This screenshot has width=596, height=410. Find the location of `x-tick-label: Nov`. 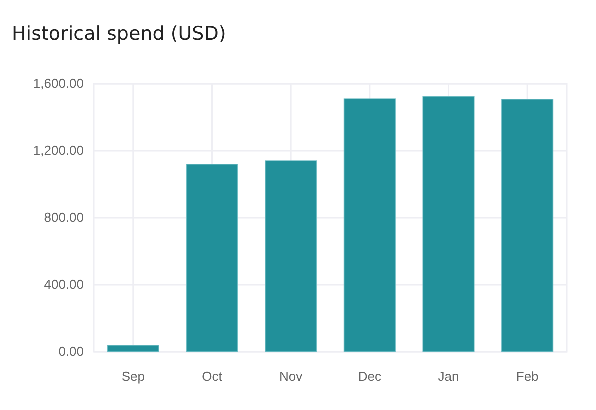

x-tick-label: Nov is located at coordinates (292, 376).